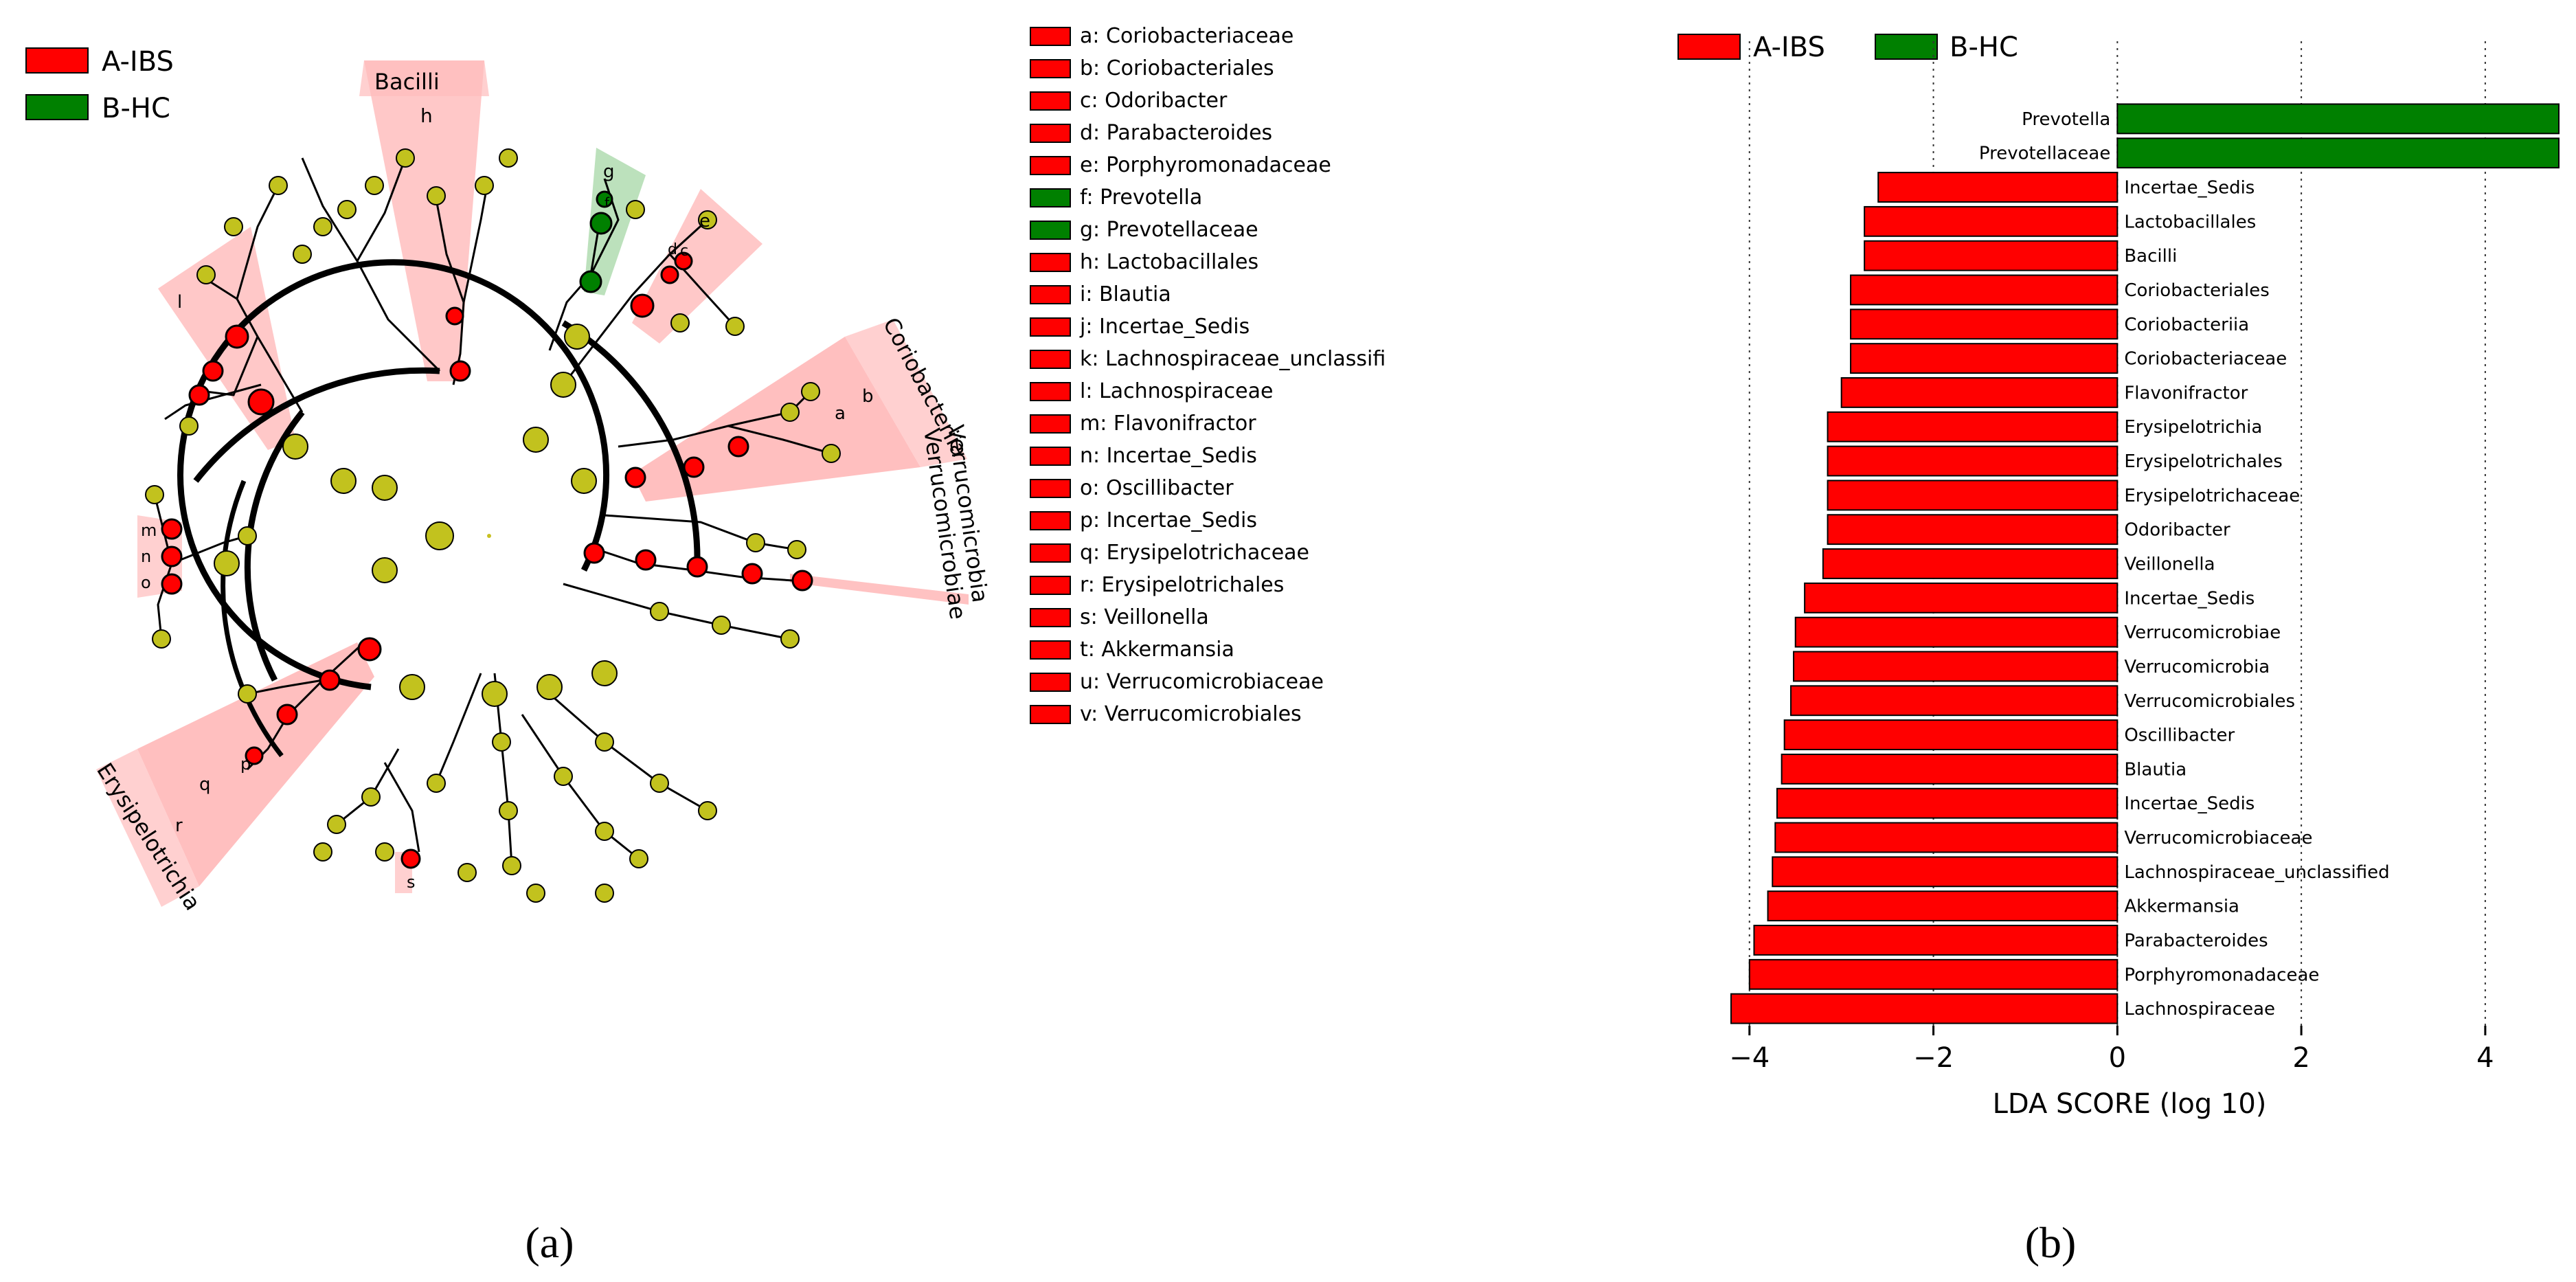 The image size is (2576, 1282). What do you see at coordinates (1194, 553) in the screenshot?
I see `clade-key-label: q: Erysipelotrichaceae` at bounding box center [1194, 553].